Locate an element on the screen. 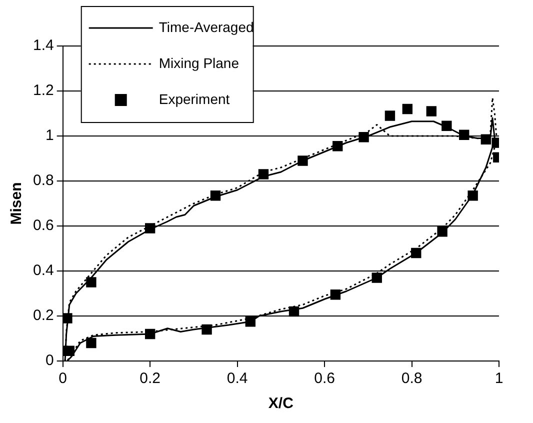  y-tick-label: 0.4 is located at coordinates (43, 271).